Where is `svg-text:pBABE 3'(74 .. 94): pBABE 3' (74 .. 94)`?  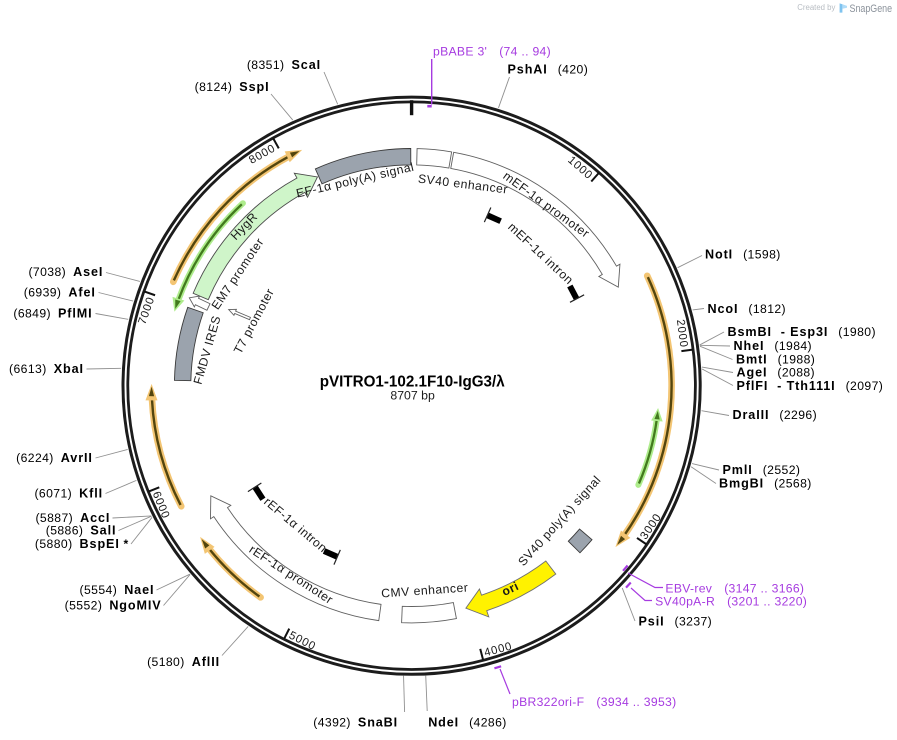 svg-text:pBABE 3'(74 .. 94): pBABE 3' (74 .. 94) is located at coordinates (492, 52).